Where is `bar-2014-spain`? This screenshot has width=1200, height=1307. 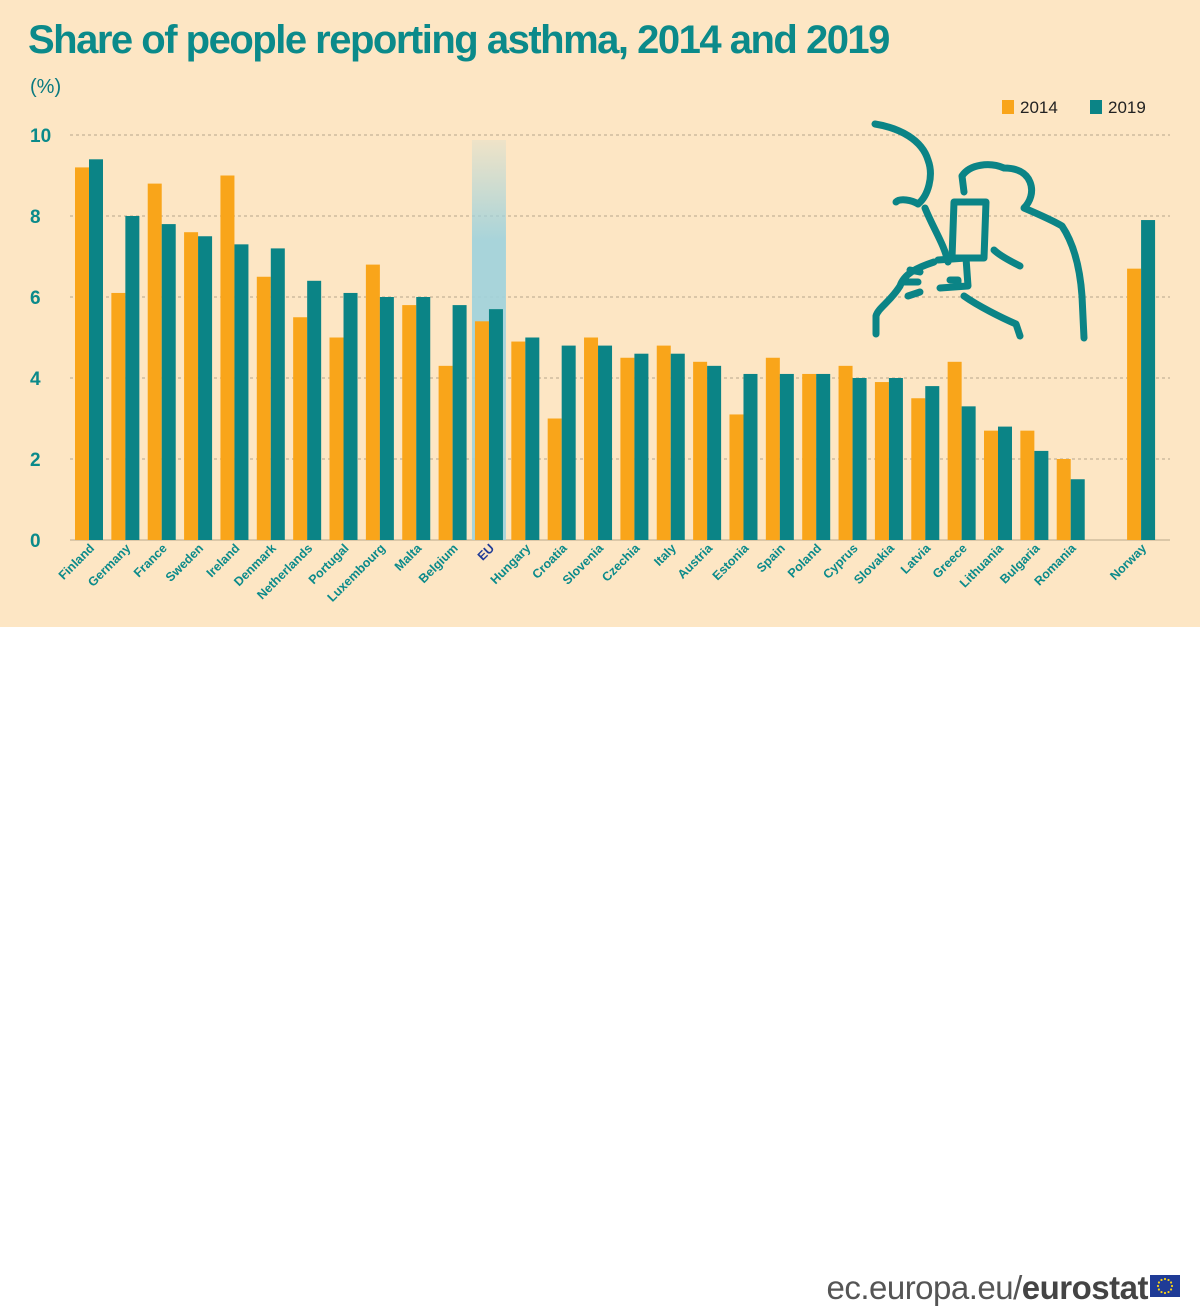
bar-2014-spain is located at coordinates (772, 448).